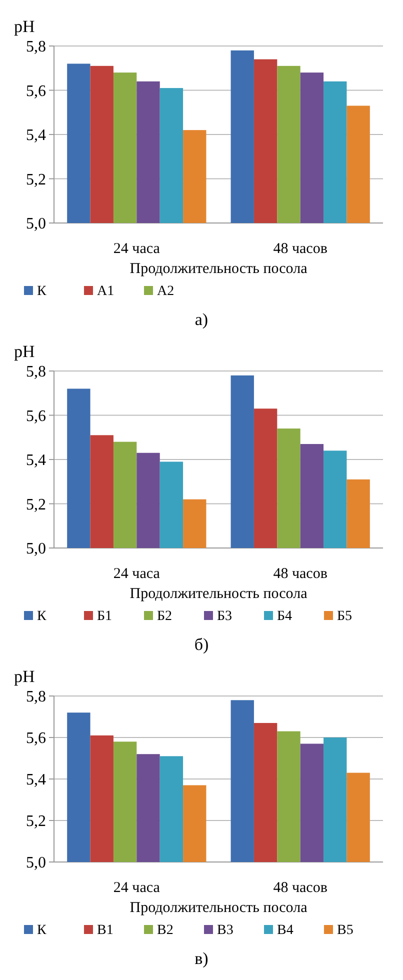 The width and height of the screenshot is (403, 980). What do you see at coordinates (345, 930) in the screenshot?
I see `legend-label: В5` at bounding box center [345, 930].